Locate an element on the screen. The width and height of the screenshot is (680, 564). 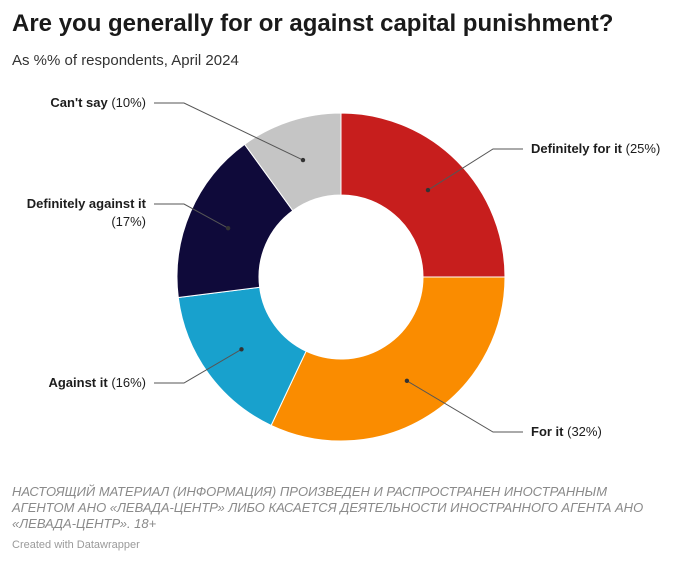
slice-against-it is located at coordinates (242, 356).